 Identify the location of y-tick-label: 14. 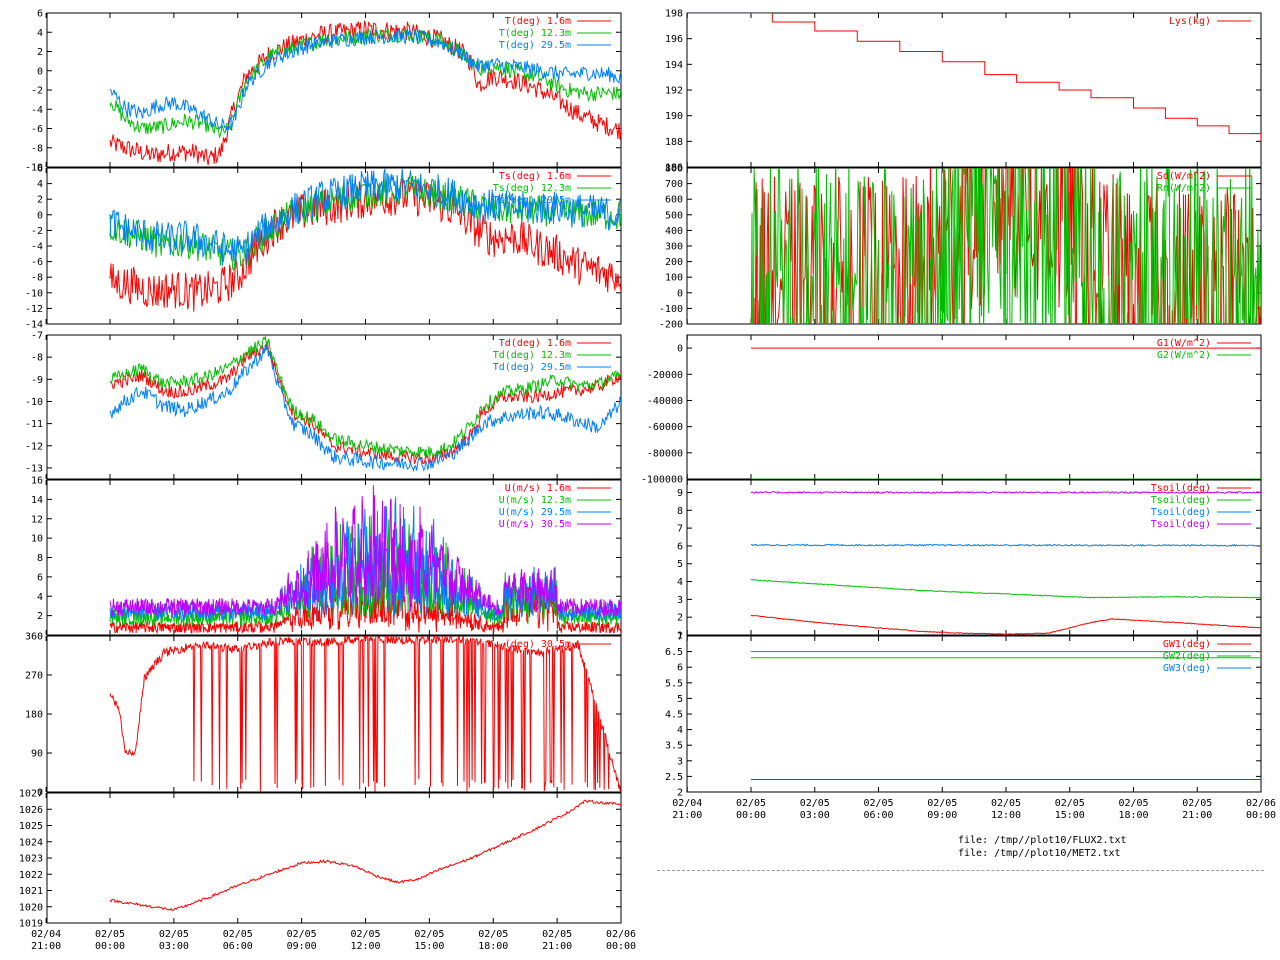
(37, 500).